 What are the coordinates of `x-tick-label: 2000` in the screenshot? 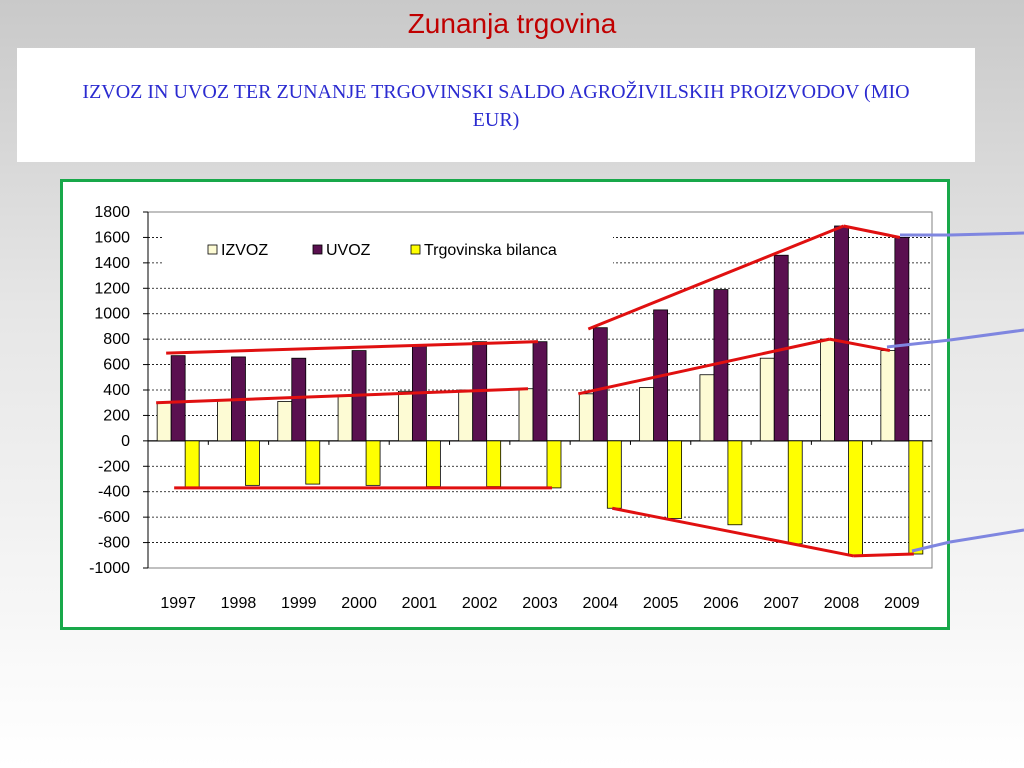 It's located at (359, 603).